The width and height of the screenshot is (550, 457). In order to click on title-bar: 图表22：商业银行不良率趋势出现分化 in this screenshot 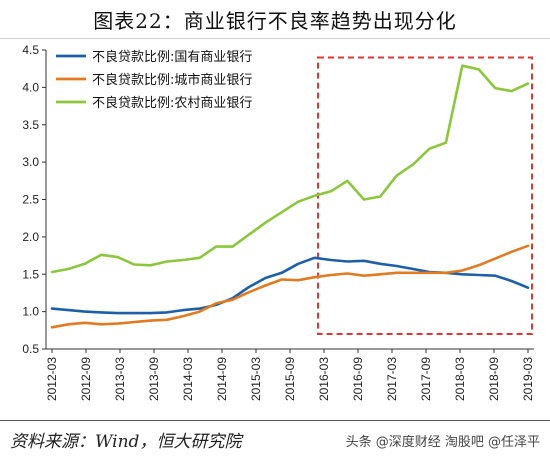, I will do `click(275, 19)`.